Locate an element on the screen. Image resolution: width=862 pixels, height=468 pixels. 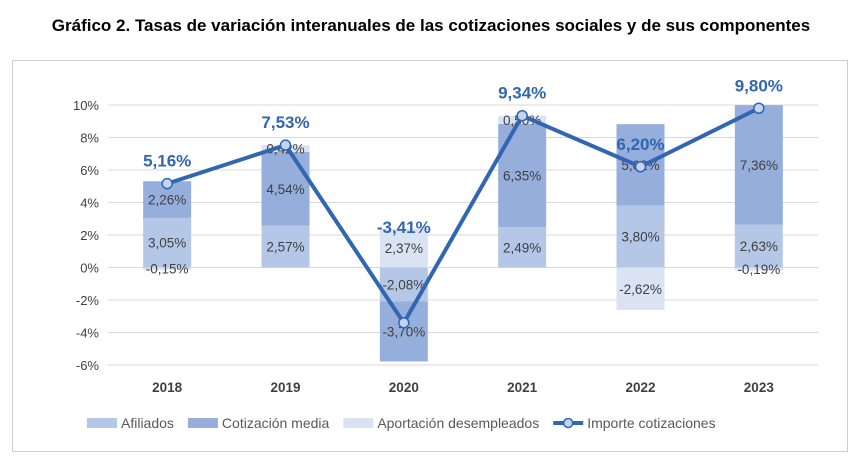
data-label: -2,62% is located at coordinates (640, 289).